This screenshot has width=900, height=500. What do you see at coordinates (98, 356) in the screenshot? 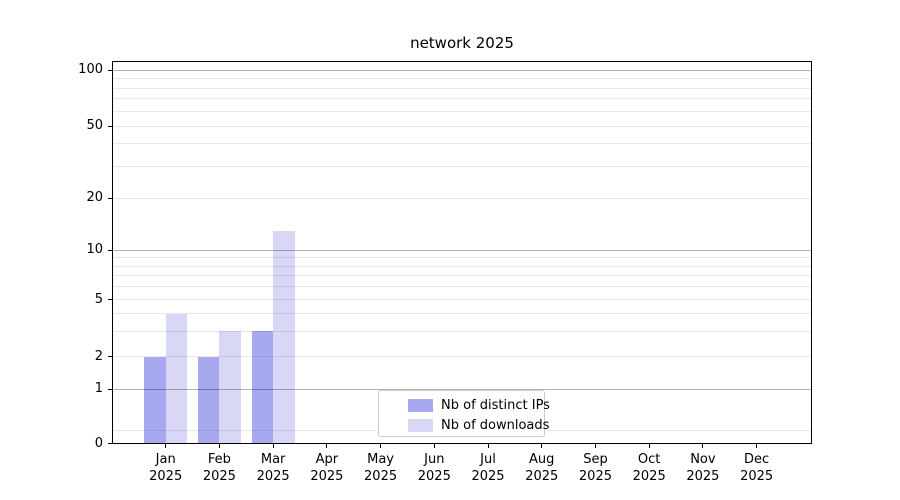
I see `y-tick-label: 2` at bounding box center [98, 356].